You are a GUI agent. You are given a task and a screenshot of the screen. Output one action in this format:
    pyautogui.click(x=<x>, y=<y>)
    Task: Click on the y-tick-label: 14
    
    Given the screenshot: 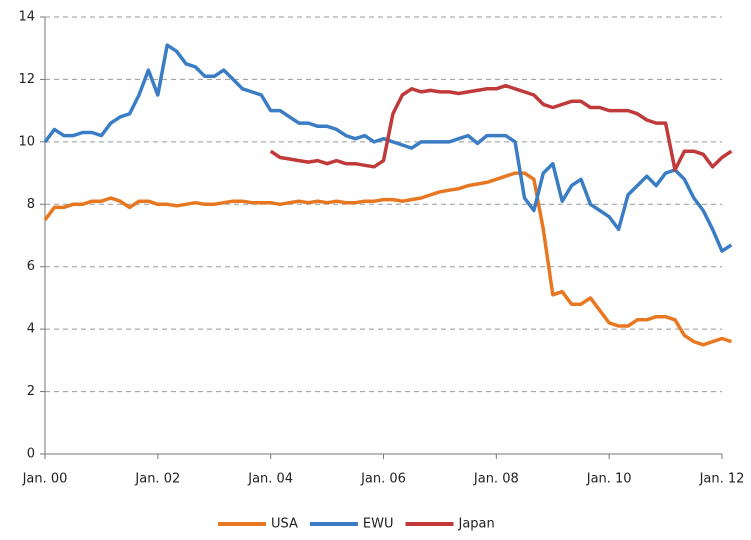 What is the action you would take?
    pyautogui.click(x=26, y=17)
    